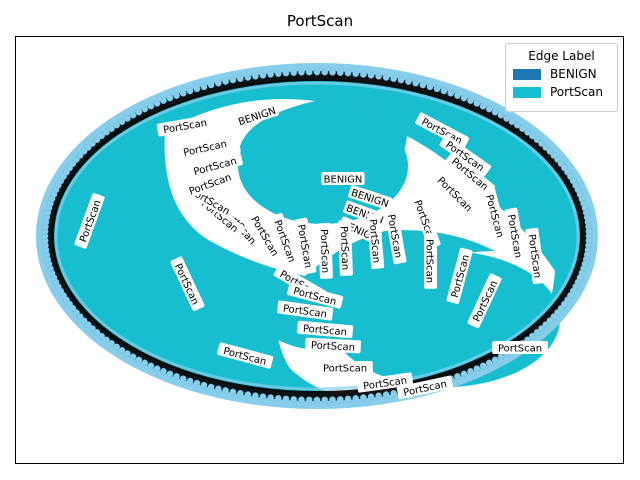  What do you see at coordinates (527, 74) in the screenshot?
I see `legend-swatch-benign` at bounding box center [527, 74].